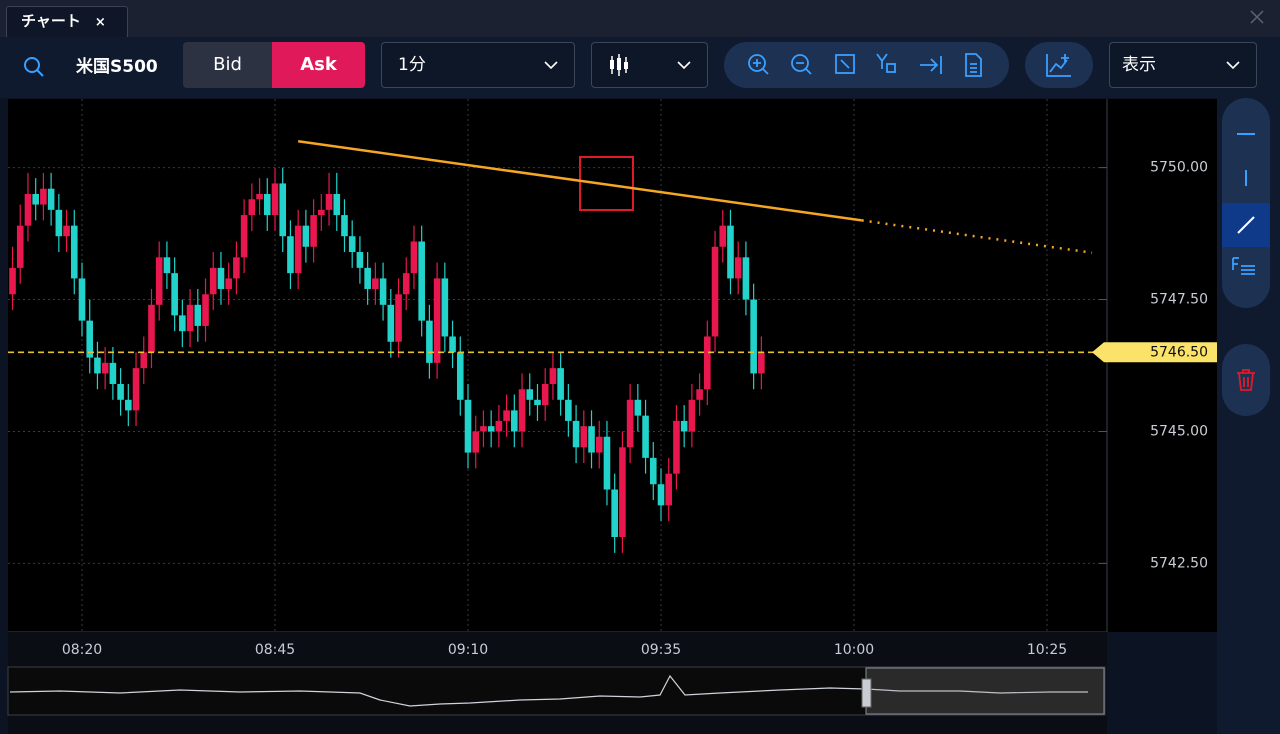  Describe the element at coordinates (649, 65) in the screenshot. I see `chart-type-dropdown` at that location.